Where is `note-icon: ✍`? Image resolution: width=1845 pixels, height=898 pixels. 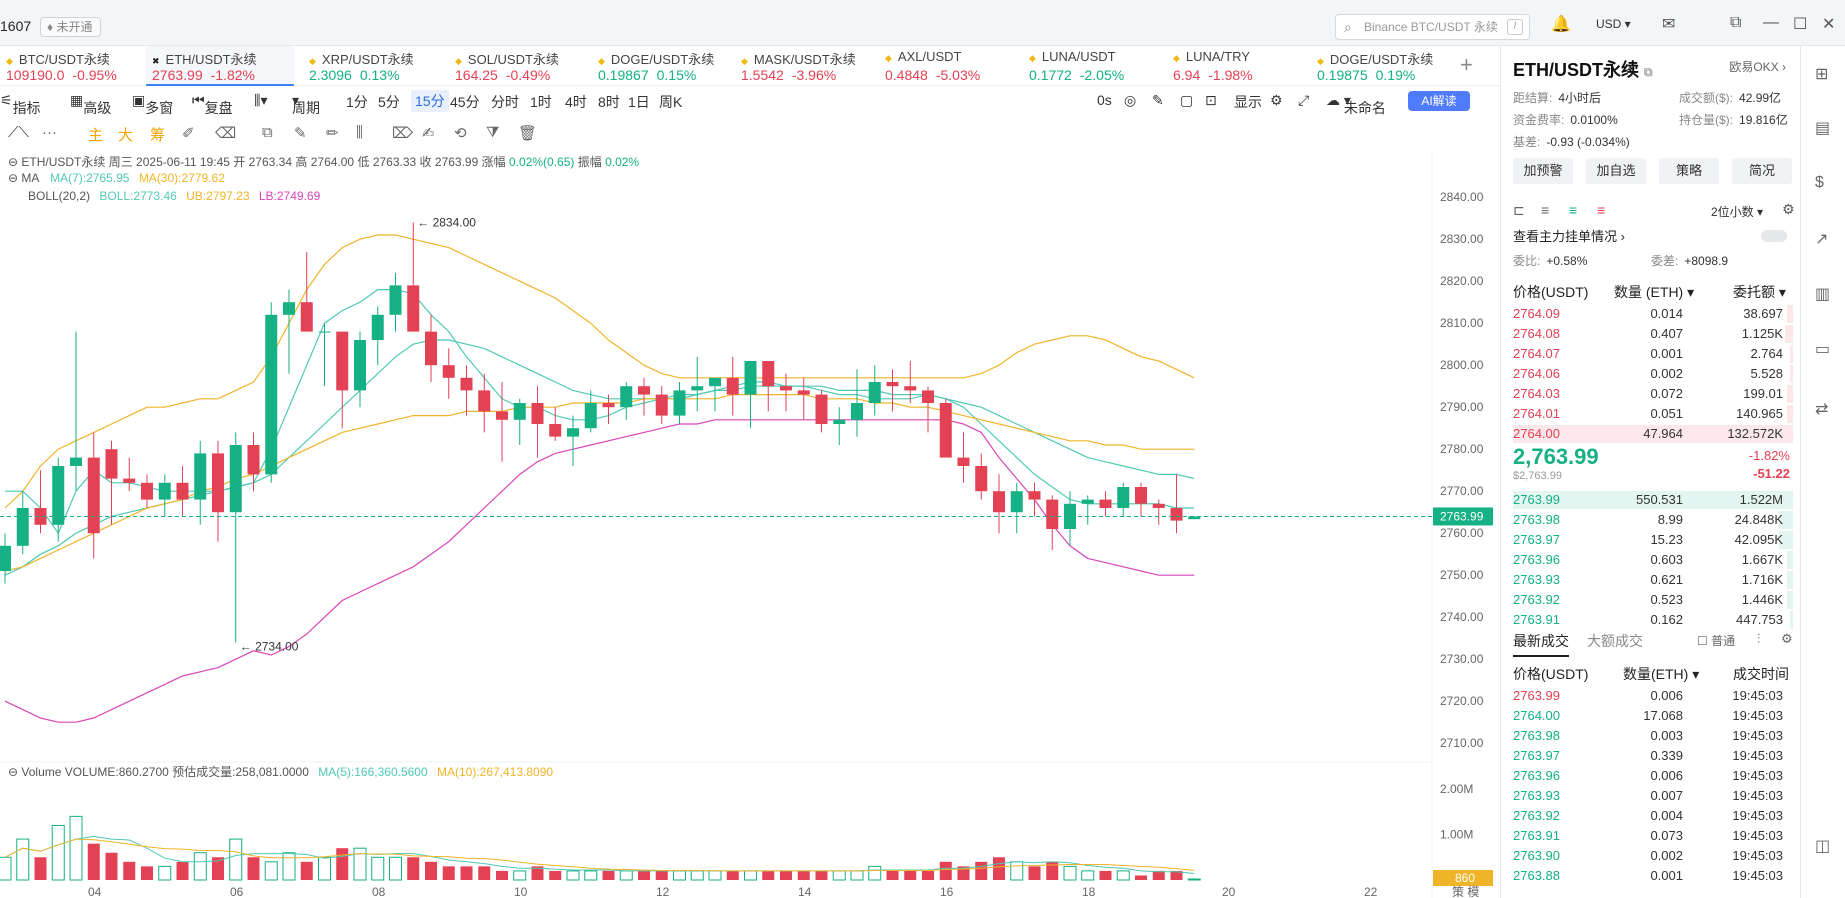
note-icon: ✍ is located at coordinates (428, 133).